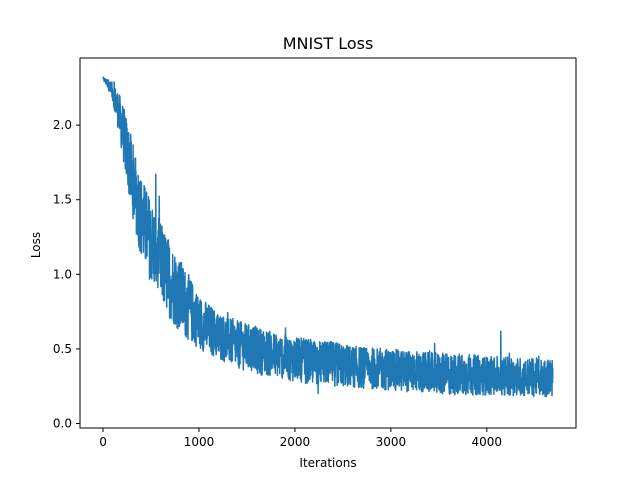 The width and height of the screenshot is (640, 480). What do you see at coordinates (62, 200) in the screenshot?
I see `y-tick-label: 1.5` at bounding box center [62, 200].